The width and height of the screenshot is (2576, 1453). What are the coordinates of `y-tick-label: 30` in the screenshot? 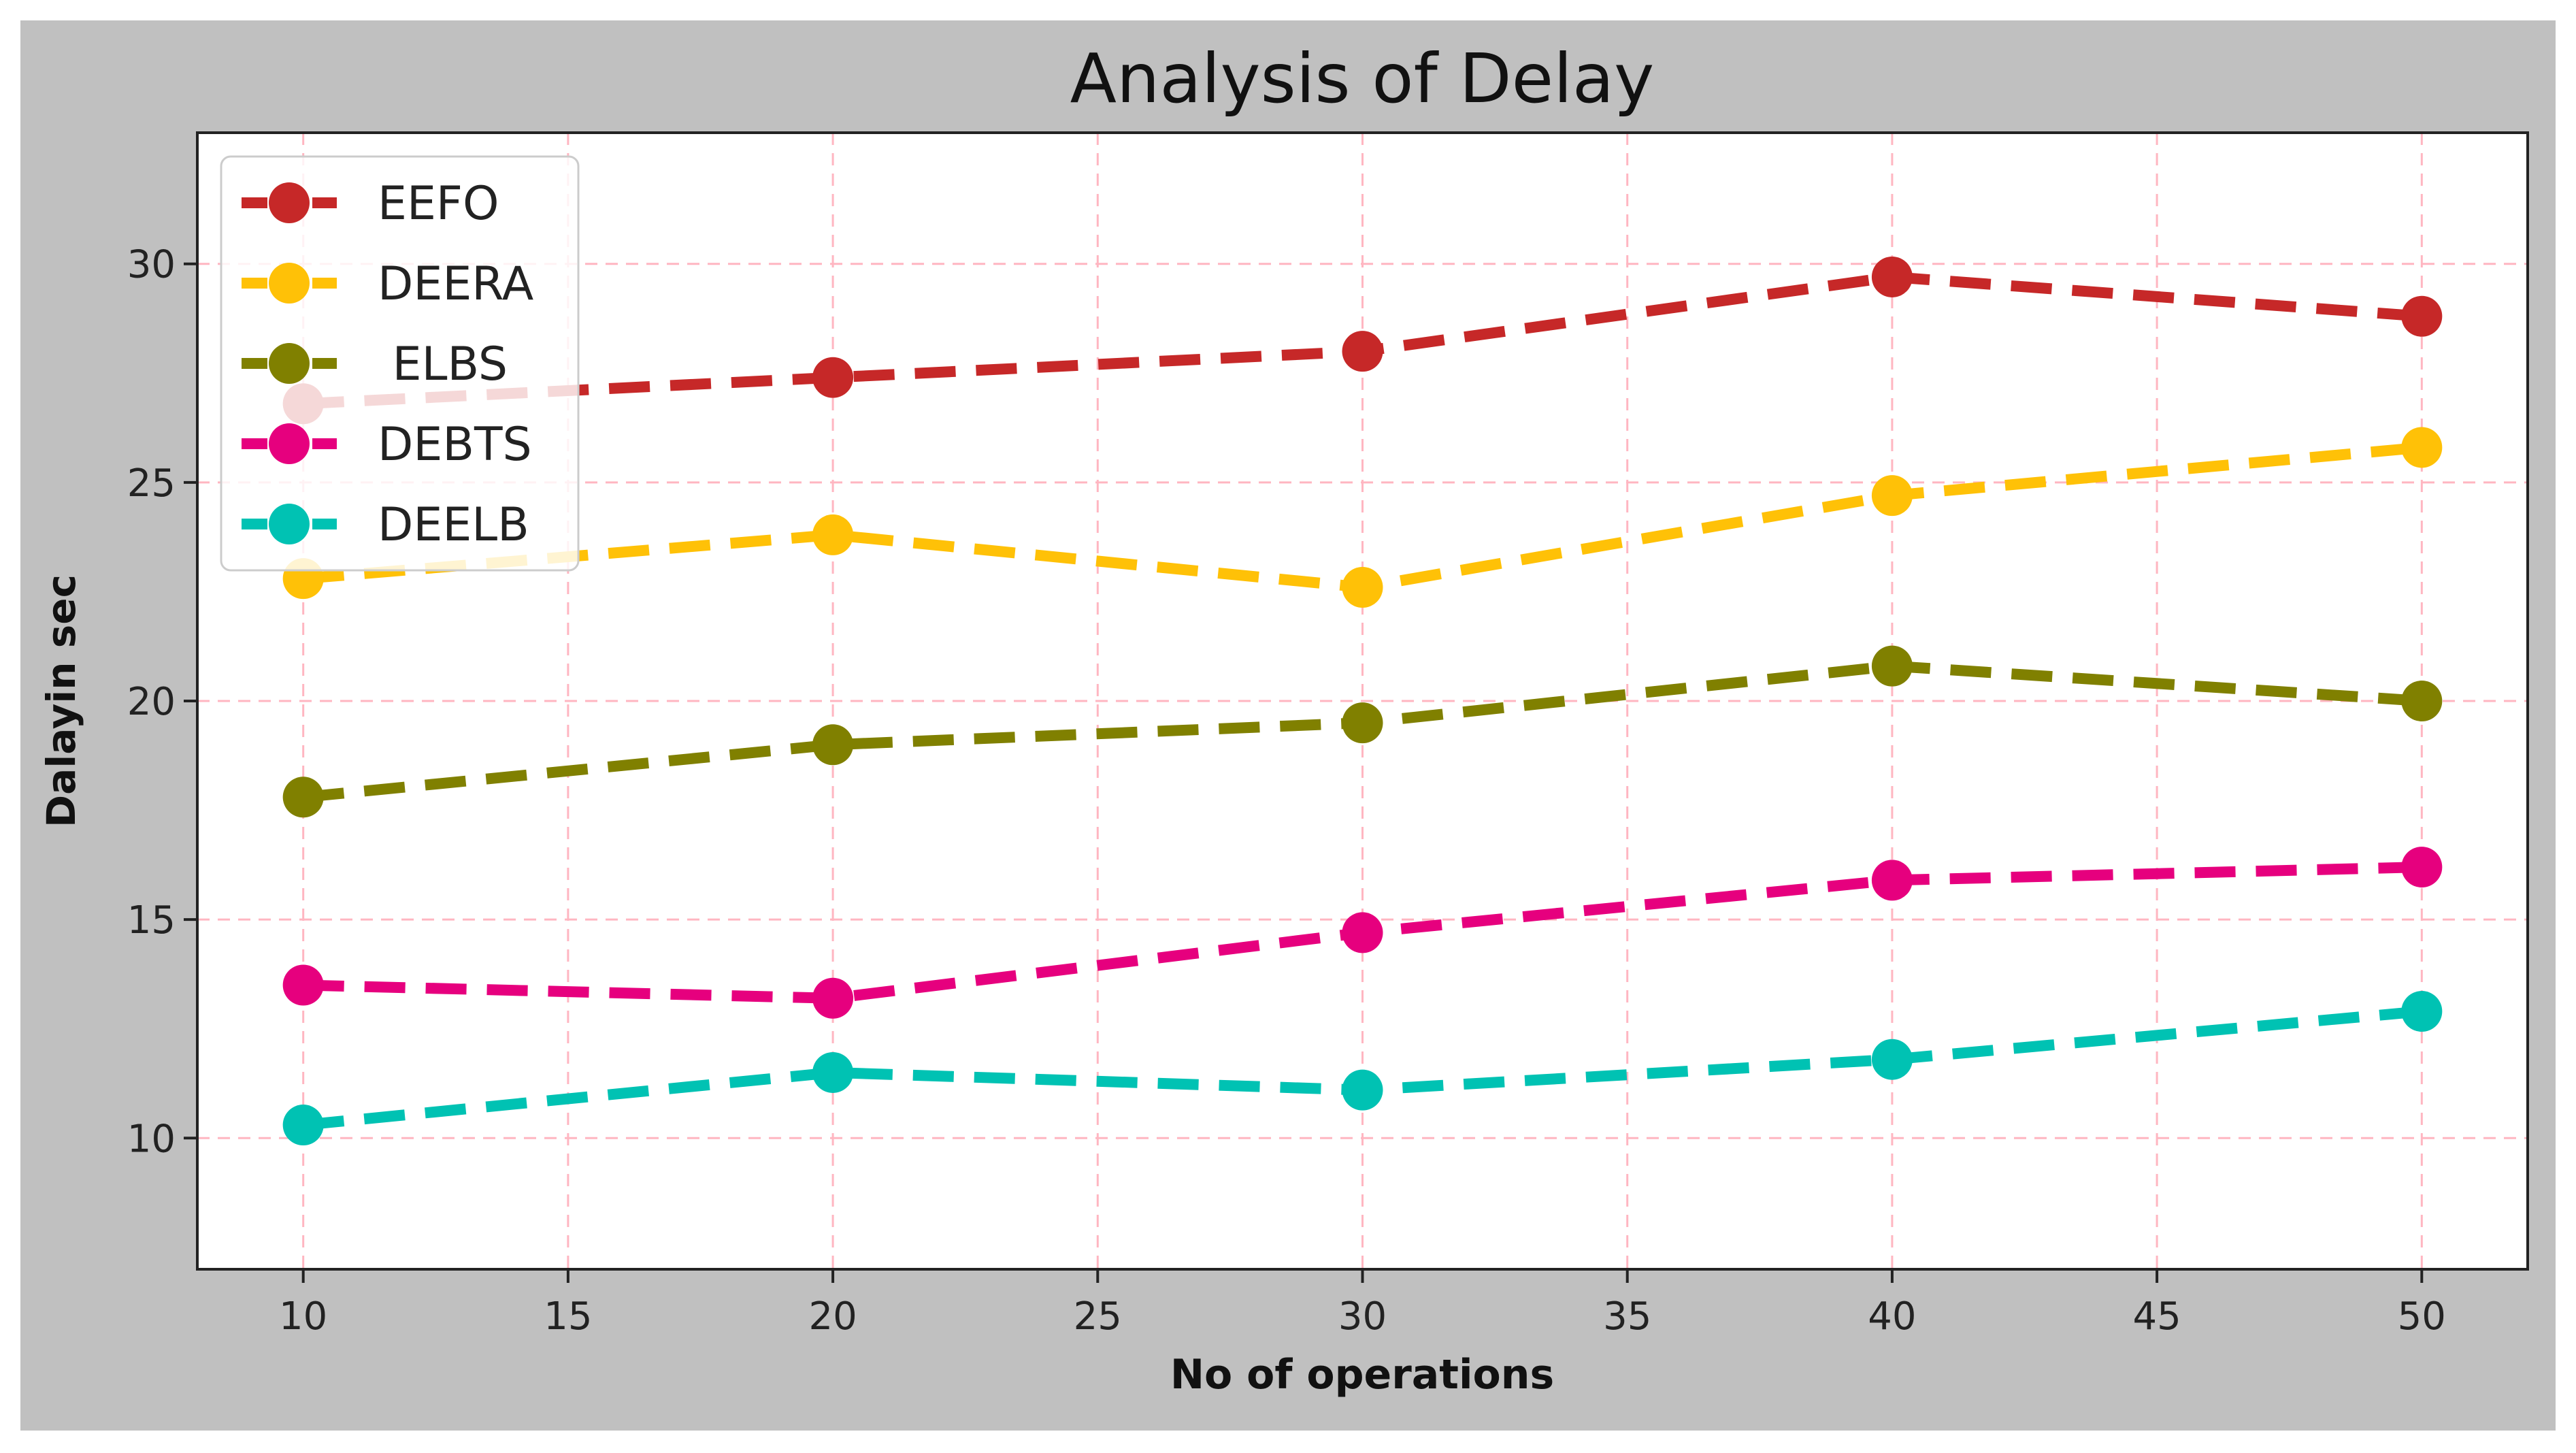 It's located at (151, 265).